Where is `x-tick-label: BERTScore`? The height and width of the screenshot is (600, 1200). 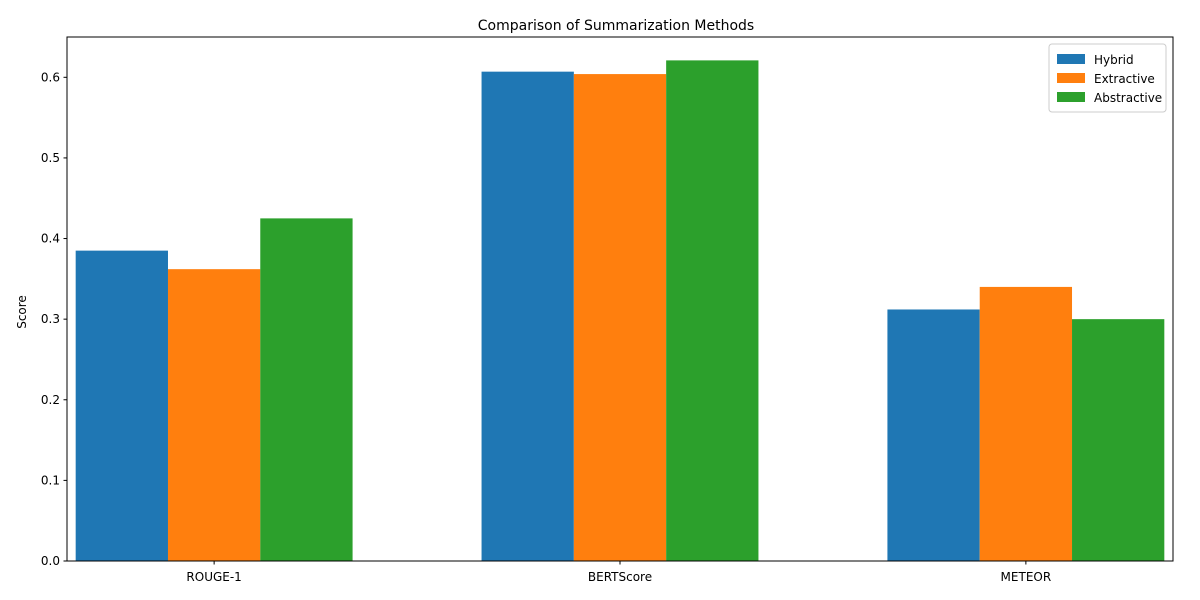 x-tick-label: BERTScore is located at coordinates (620, 577).